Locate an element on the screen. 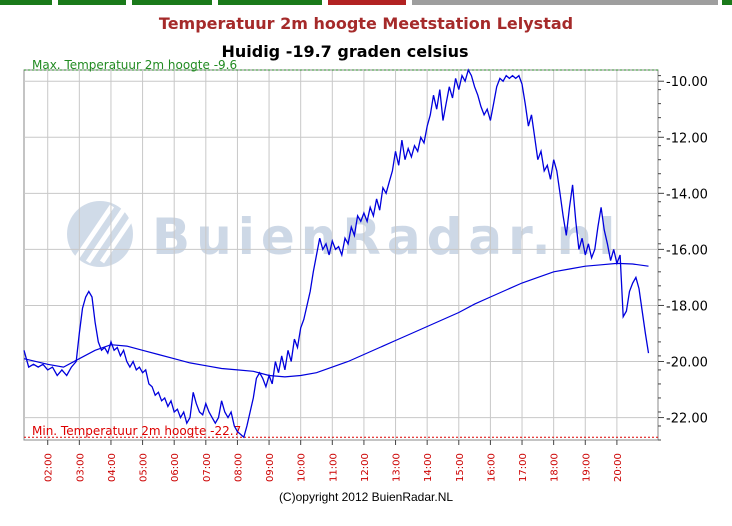 This screenshot has width=732, height=526. x-tick-label: 16:00 is located at coordinates (491, 467).